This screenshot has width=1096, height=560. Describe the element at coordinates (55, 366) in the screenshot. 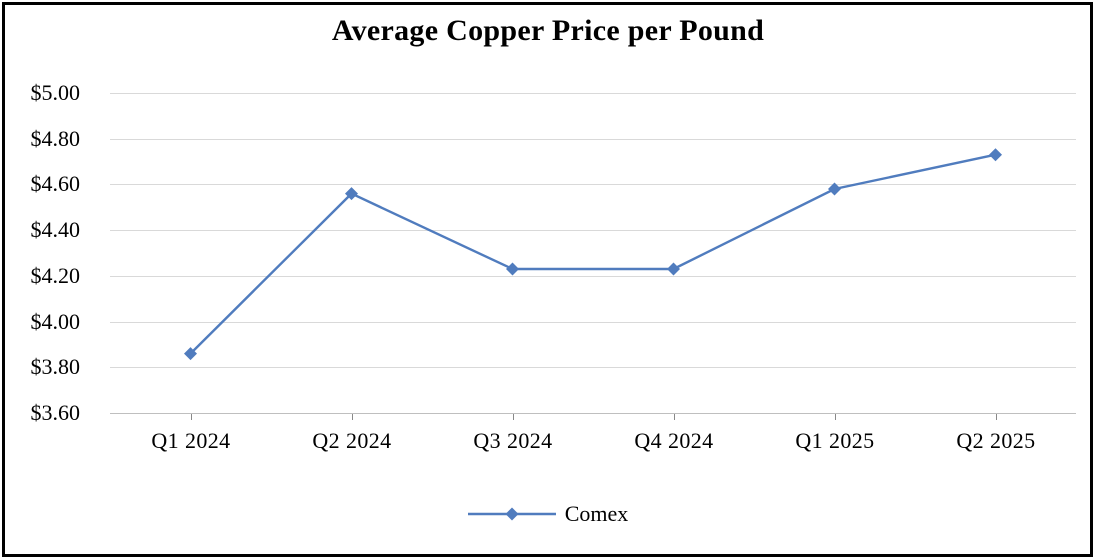

I see `y-axis-label: $3.80` at that location.